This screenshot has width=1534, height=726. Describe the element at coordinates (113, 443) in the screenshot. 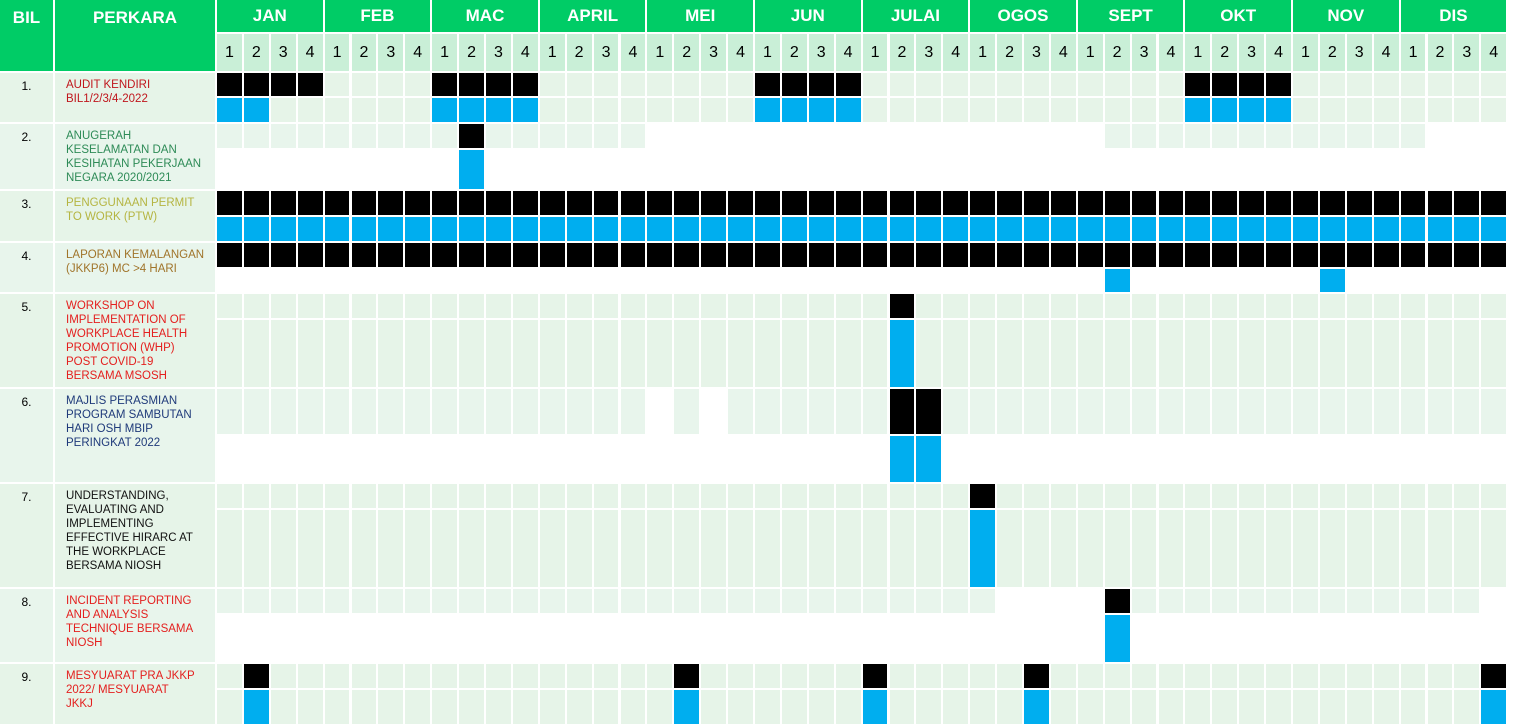

I see `activity-text-line: PERINGKAT 2022` at that location.